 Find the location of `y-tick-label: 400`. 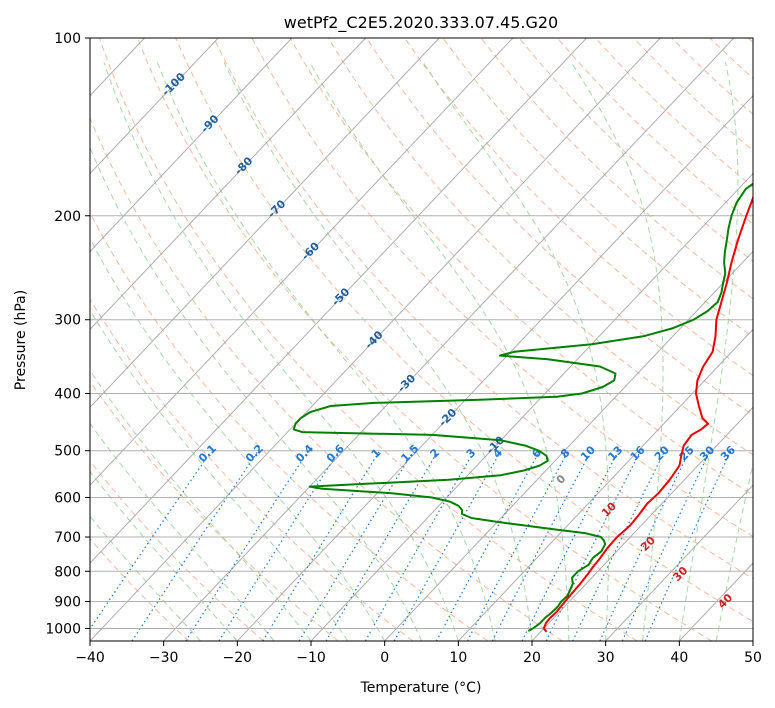

y-tick-label: 400 is located at coordinates (67, 395).